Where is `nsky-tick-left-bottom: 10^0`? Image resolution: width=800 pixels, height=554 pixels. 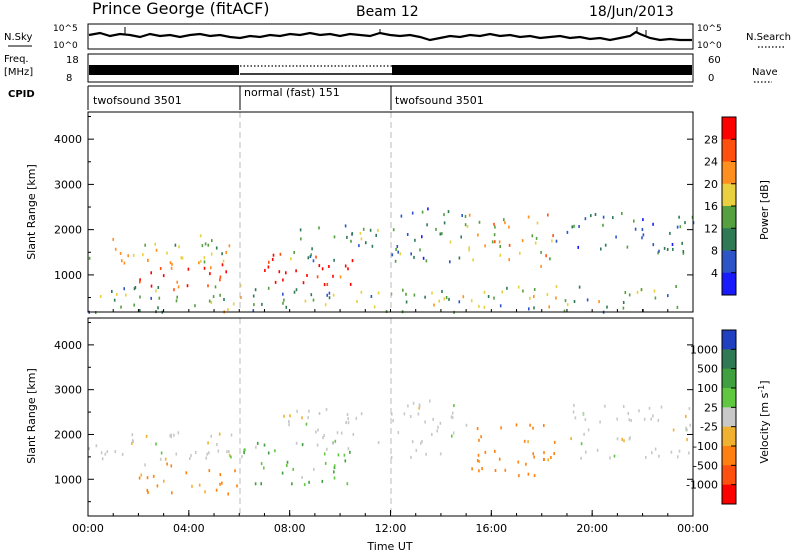
nsky-tick-left-bottom: 10^0 is located at coordinates (65, 46).